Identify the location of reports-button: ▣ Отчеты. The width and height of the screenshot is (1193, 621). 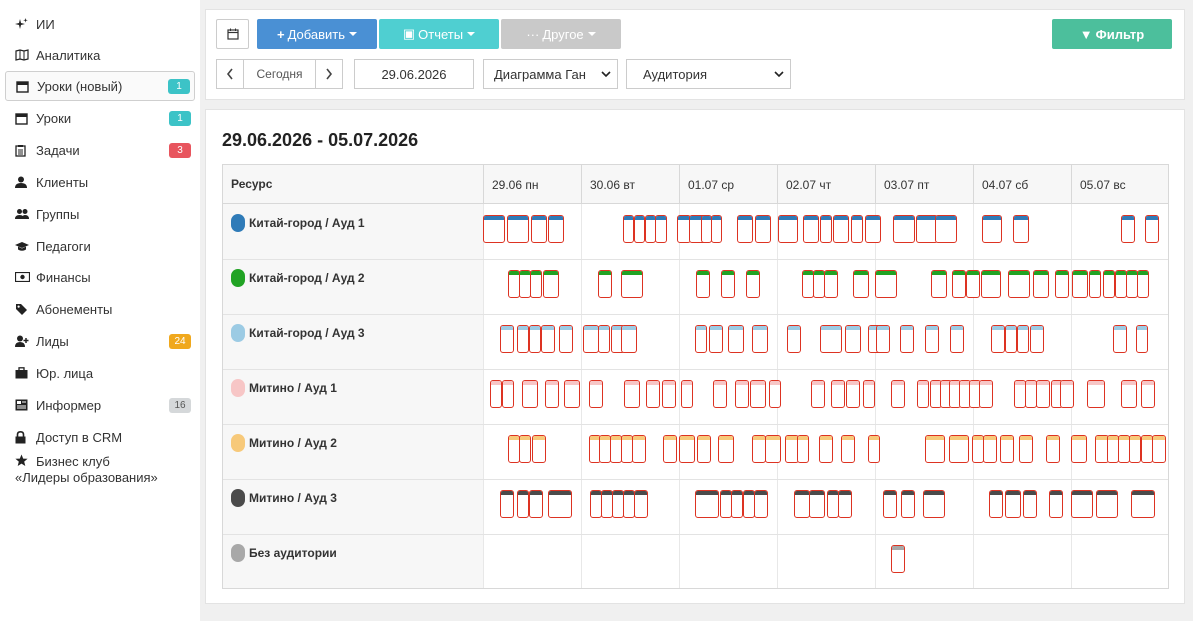
(439, 34).